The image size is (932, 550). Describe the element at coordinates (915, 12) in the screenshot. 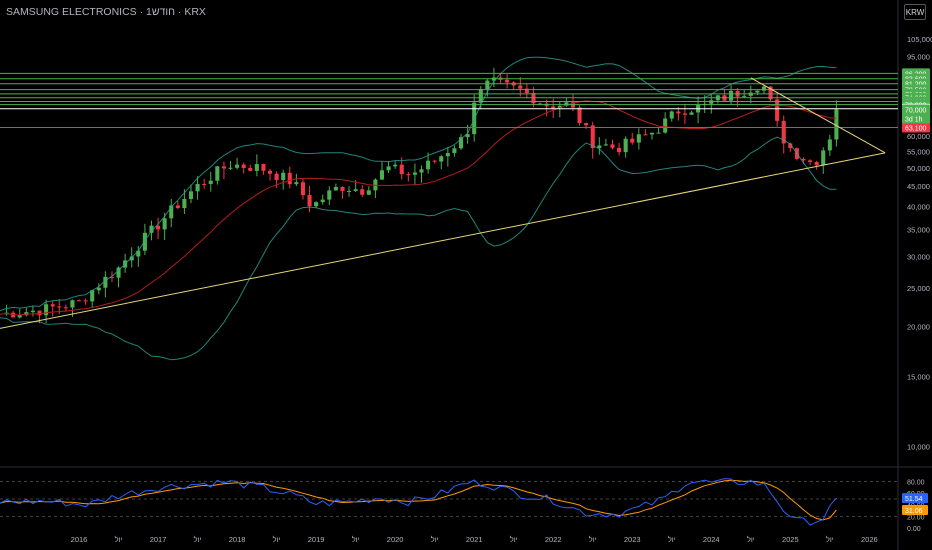

I see `currency-badge: KRW` at that location.